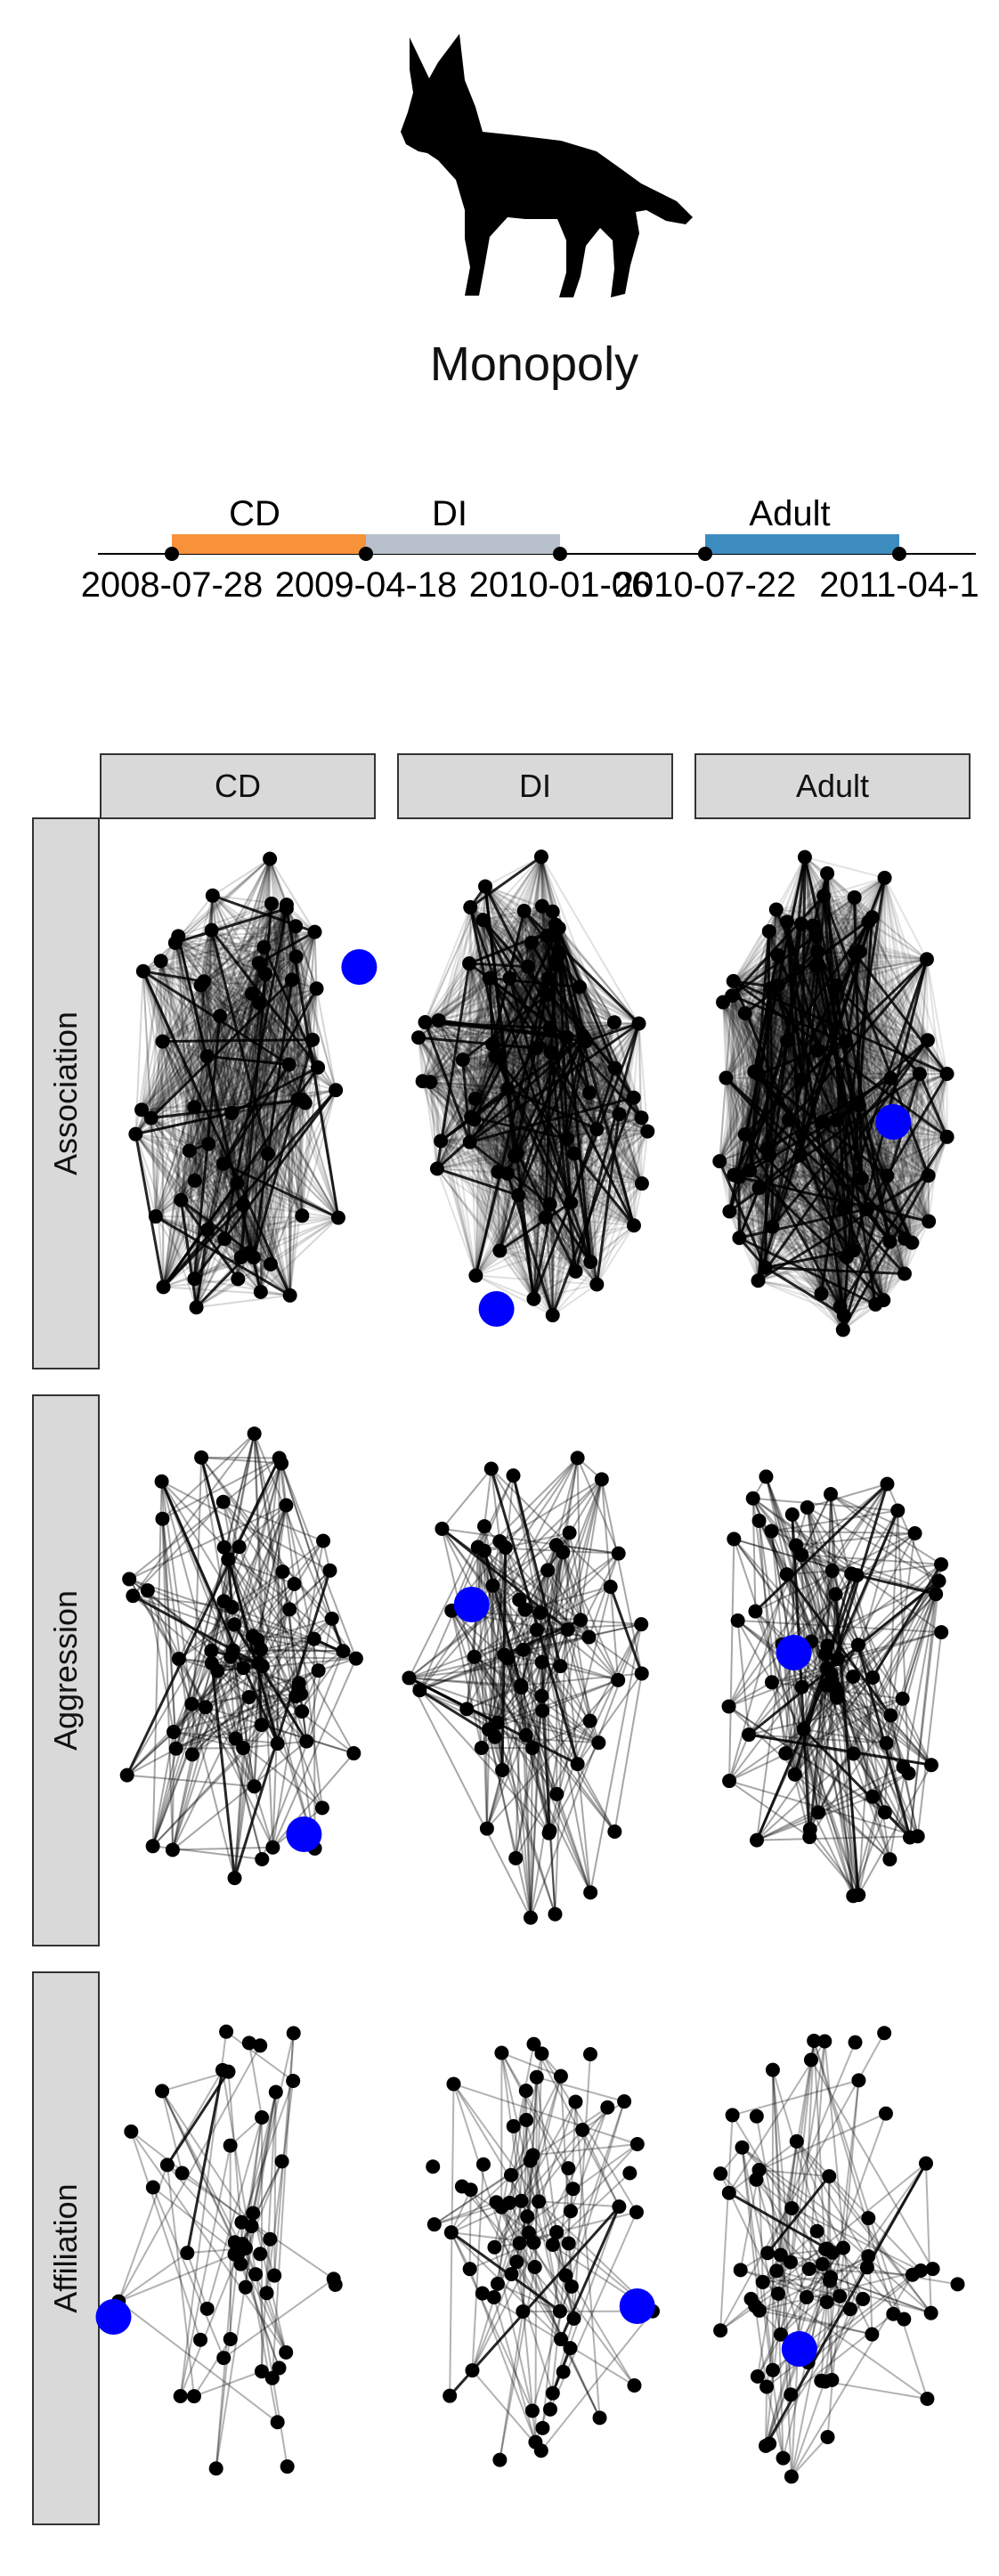  What do you see at coordinates (66, 1670) in the screenshot?
I see `facet-row-aggression: Aggression` at bounding box center [66, 1670].